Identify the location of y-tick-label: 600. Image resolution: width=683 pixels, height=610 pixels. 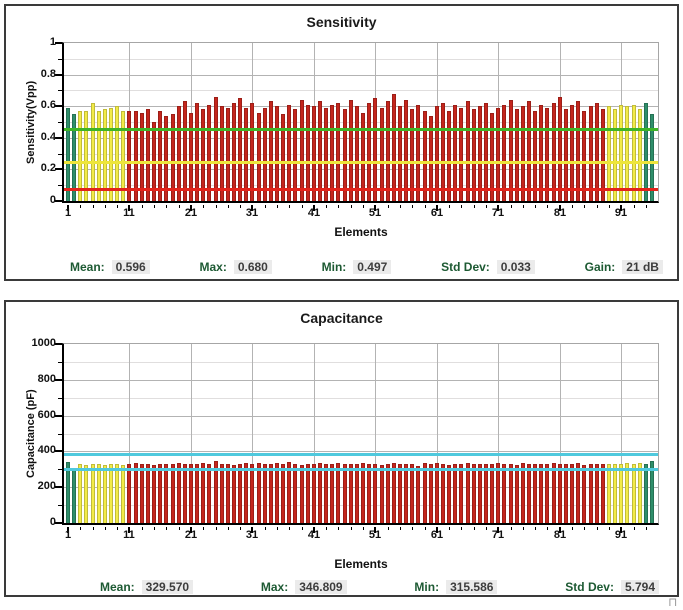
(46, 414).